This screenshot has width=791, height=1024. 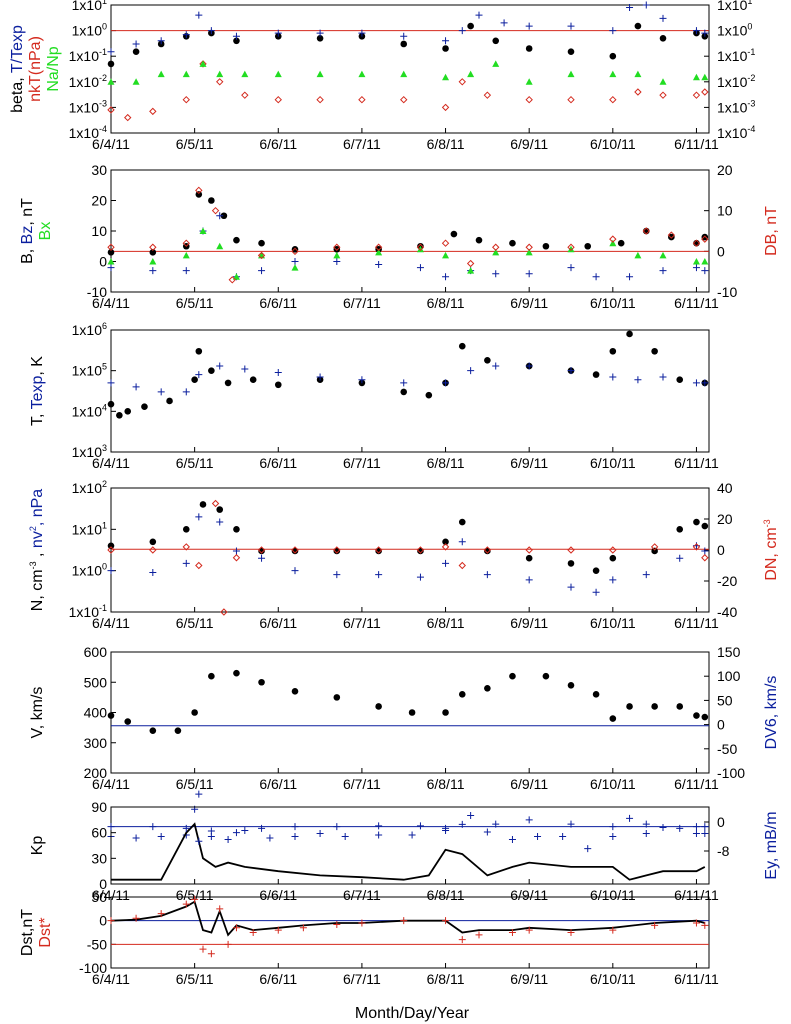 I want to click on y-tick-label: 1x10³, so click(x=89, y=451).